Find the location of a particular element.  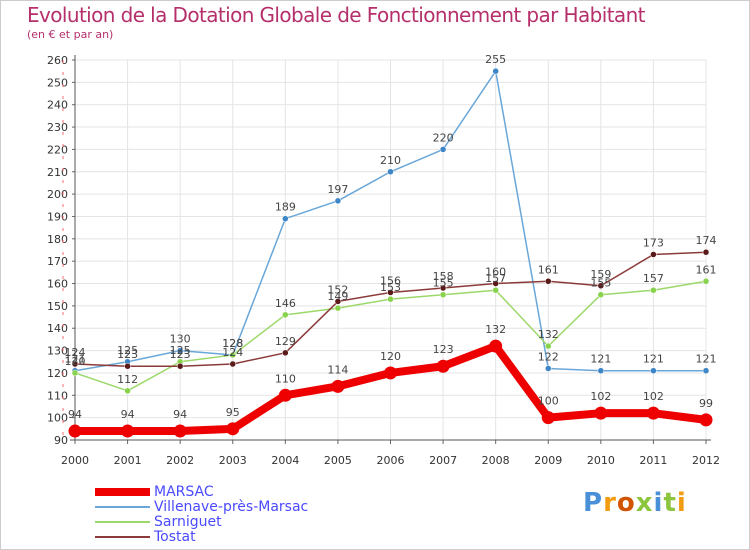

legend-label-marsac: MARSAC is located at coordinates (184, 492).